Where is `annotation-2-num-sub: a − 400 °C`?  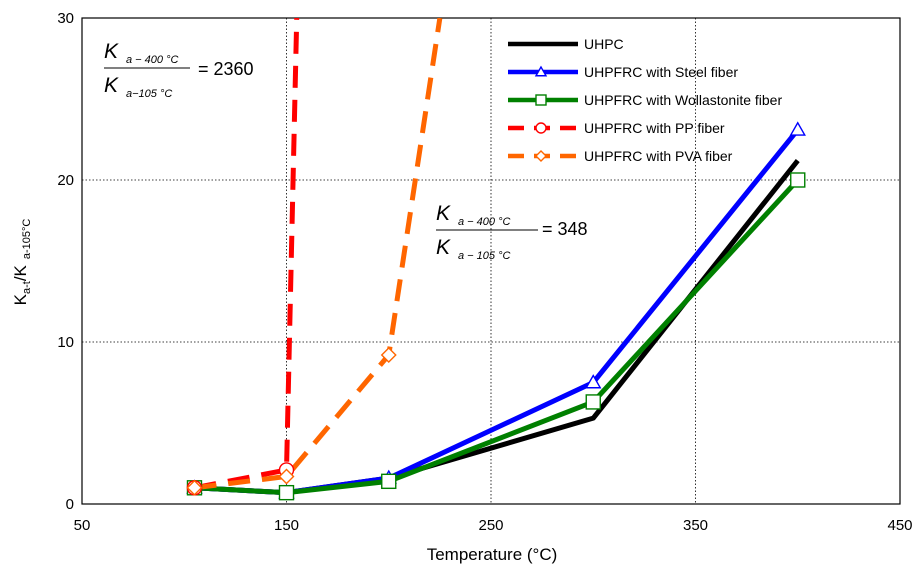 annotation-2-num-sub: a − 400 °C is located at coordinates (484, 222).